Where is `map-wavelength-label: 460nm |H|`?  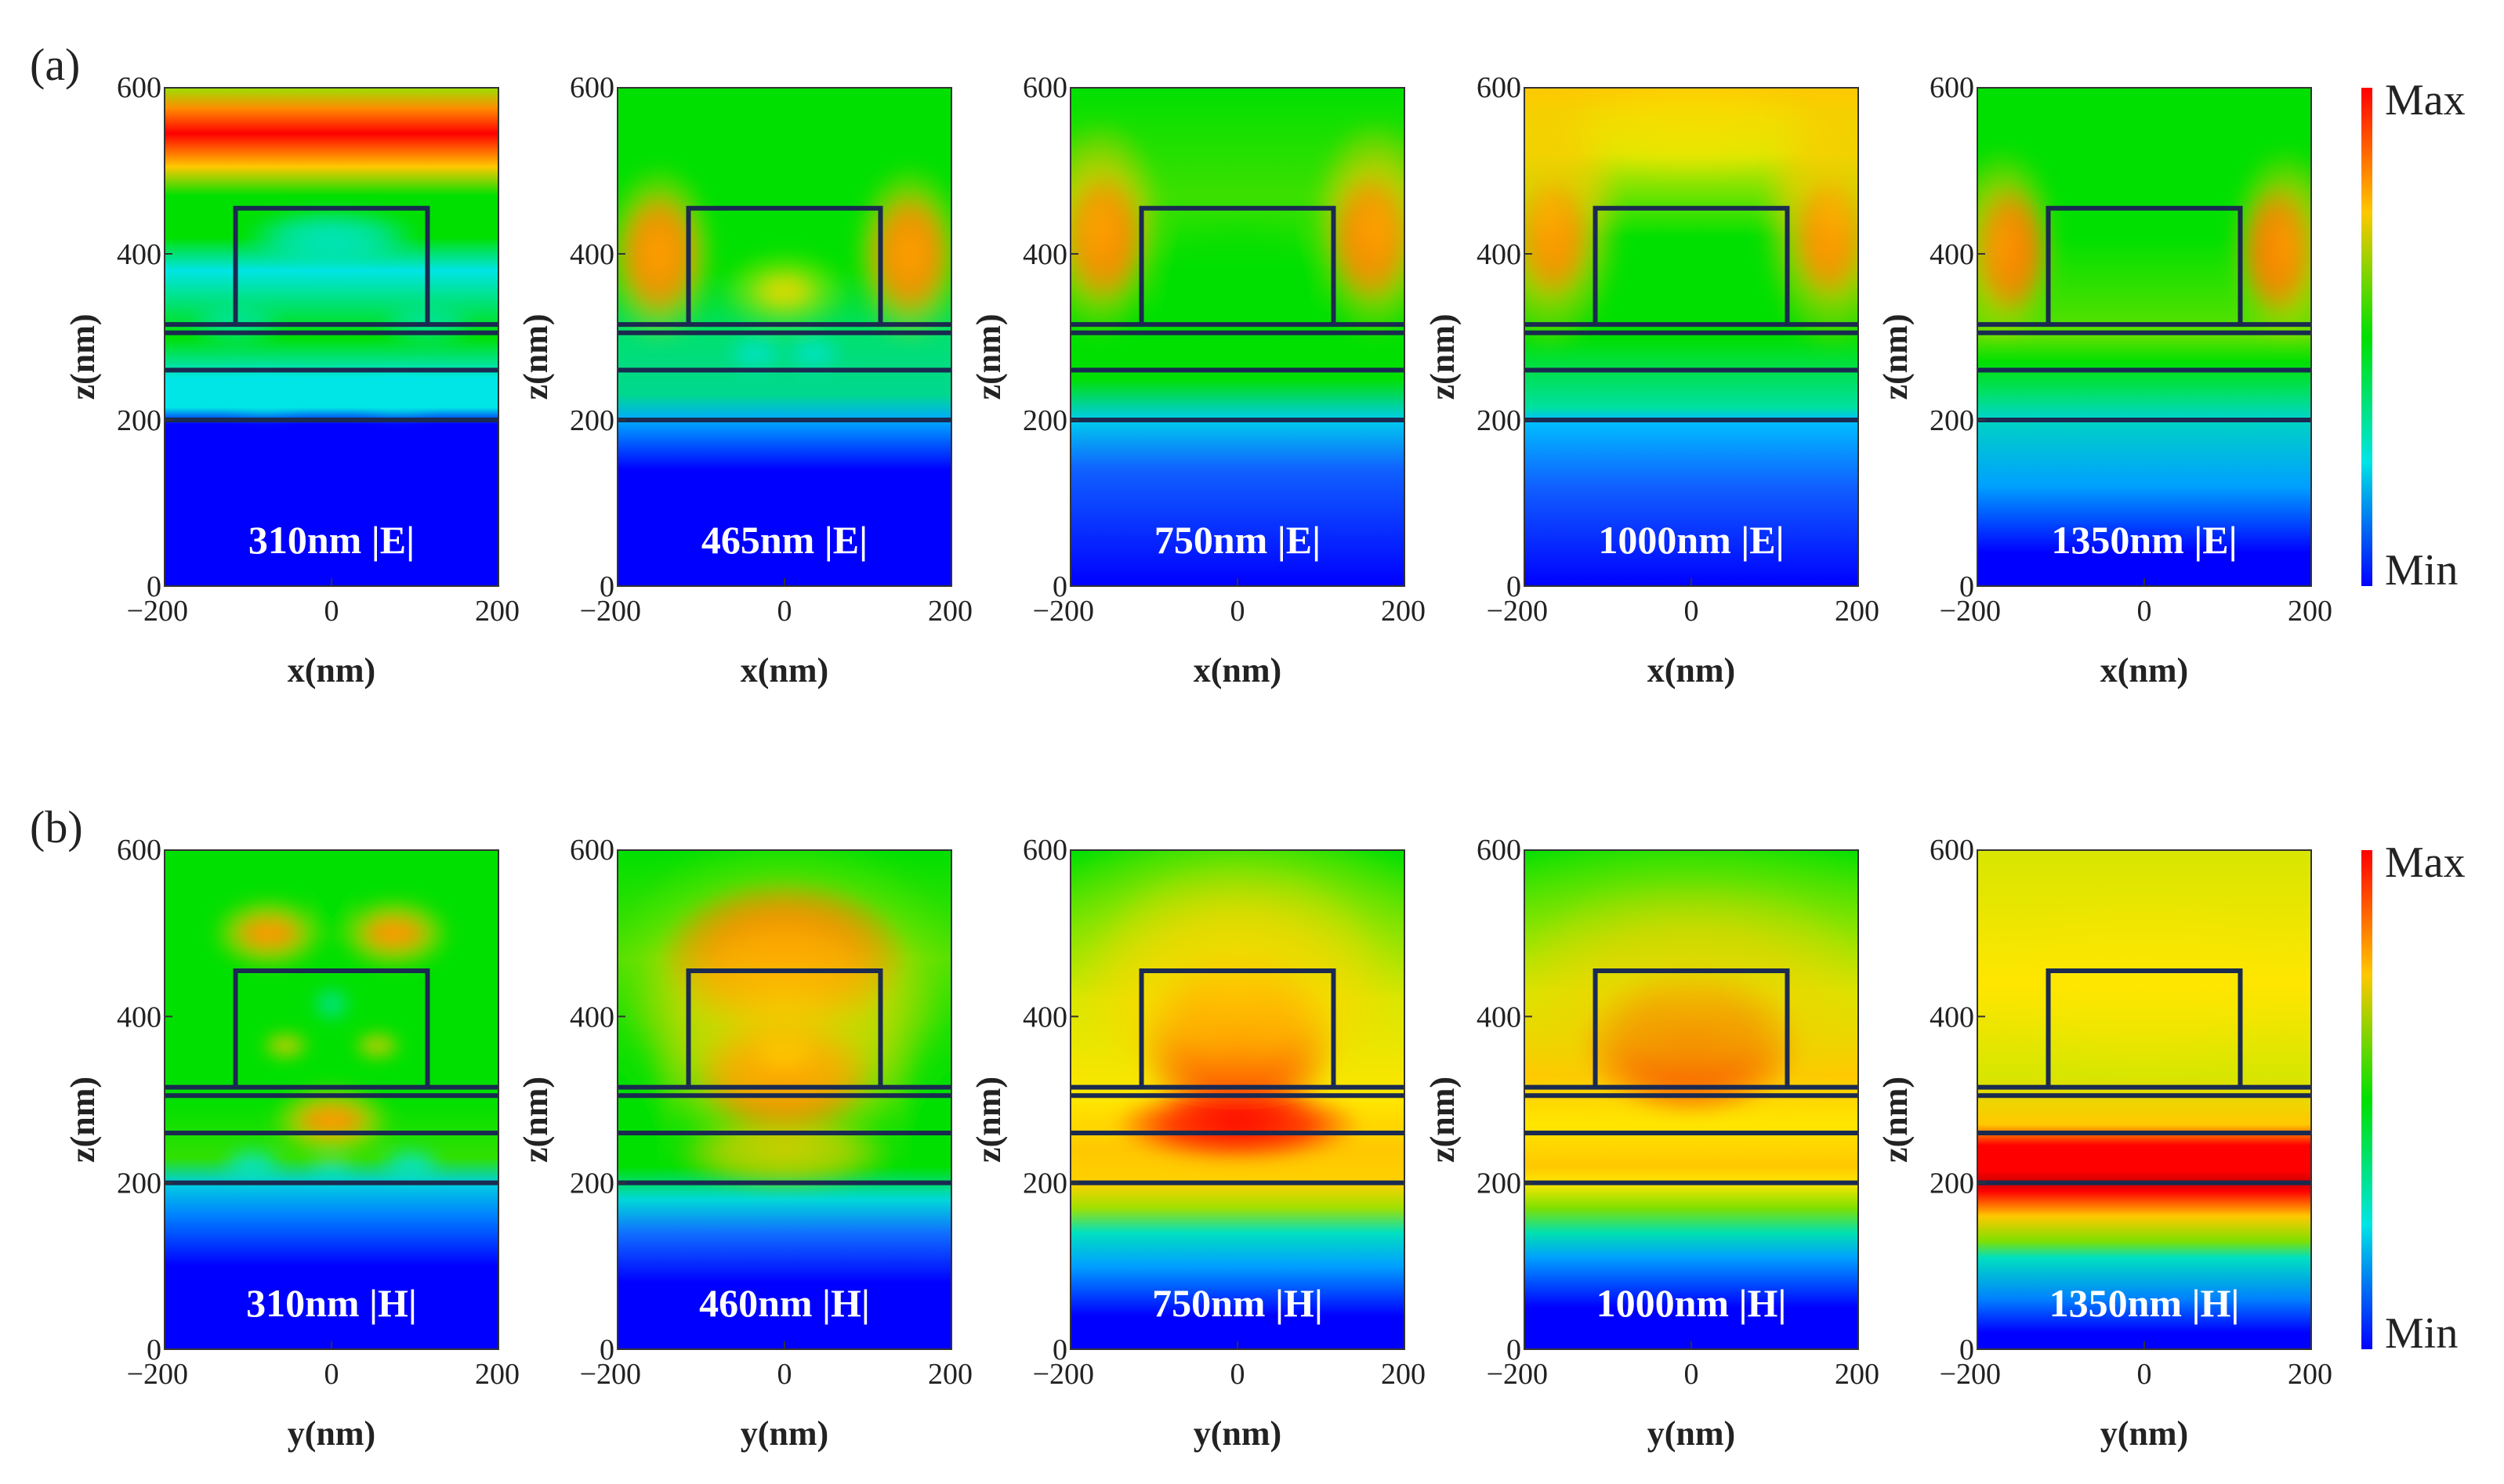
map-wavelength-label: 460nm |H| is located at coordinates (784, 1303).